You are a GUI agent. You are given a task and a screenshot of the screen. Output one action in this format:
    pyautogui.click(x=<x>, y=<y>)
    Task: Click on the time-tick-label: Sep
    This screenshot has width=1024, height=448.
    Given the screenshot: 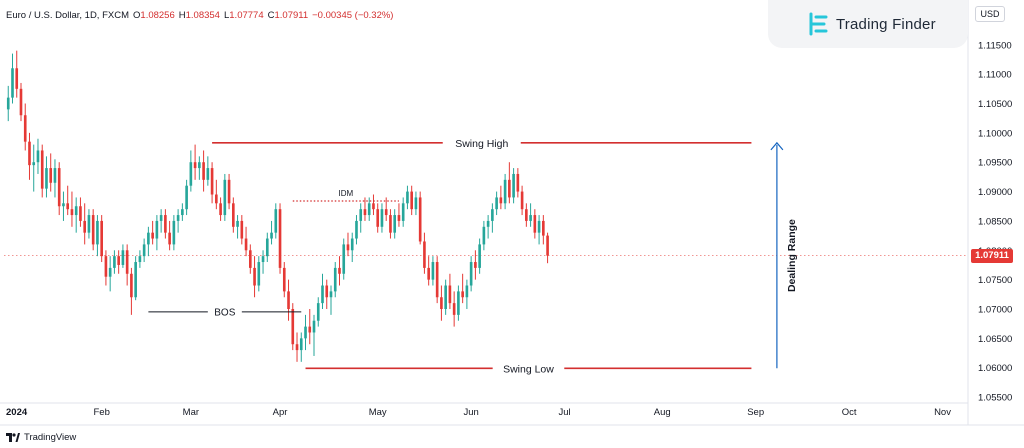 What is the action you would take?
    pyautogui.click(x=755, y=412)
    